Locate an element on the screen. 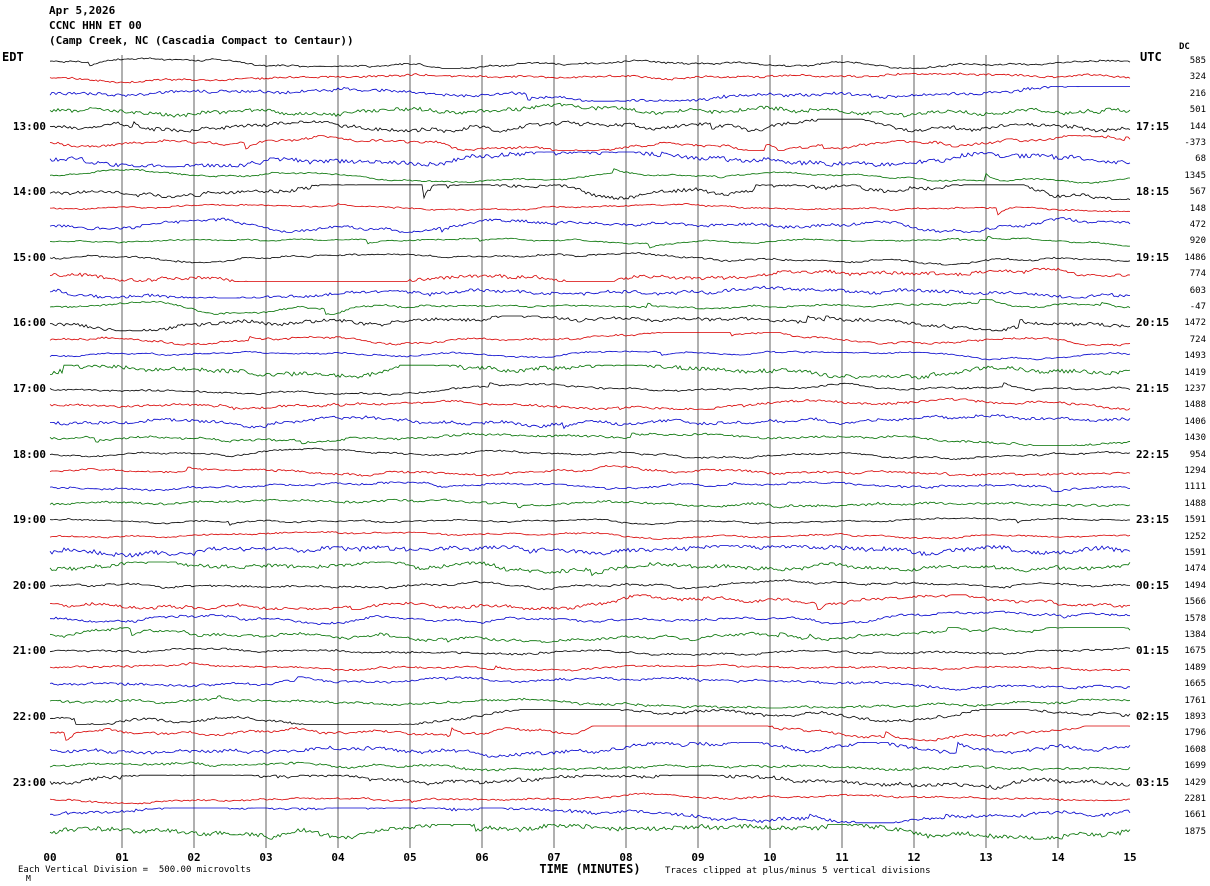 Image resolution: width=1210 pixels, height=886 pixels. dc-offset-value: 1493 is located at coordinates (1195, 356).